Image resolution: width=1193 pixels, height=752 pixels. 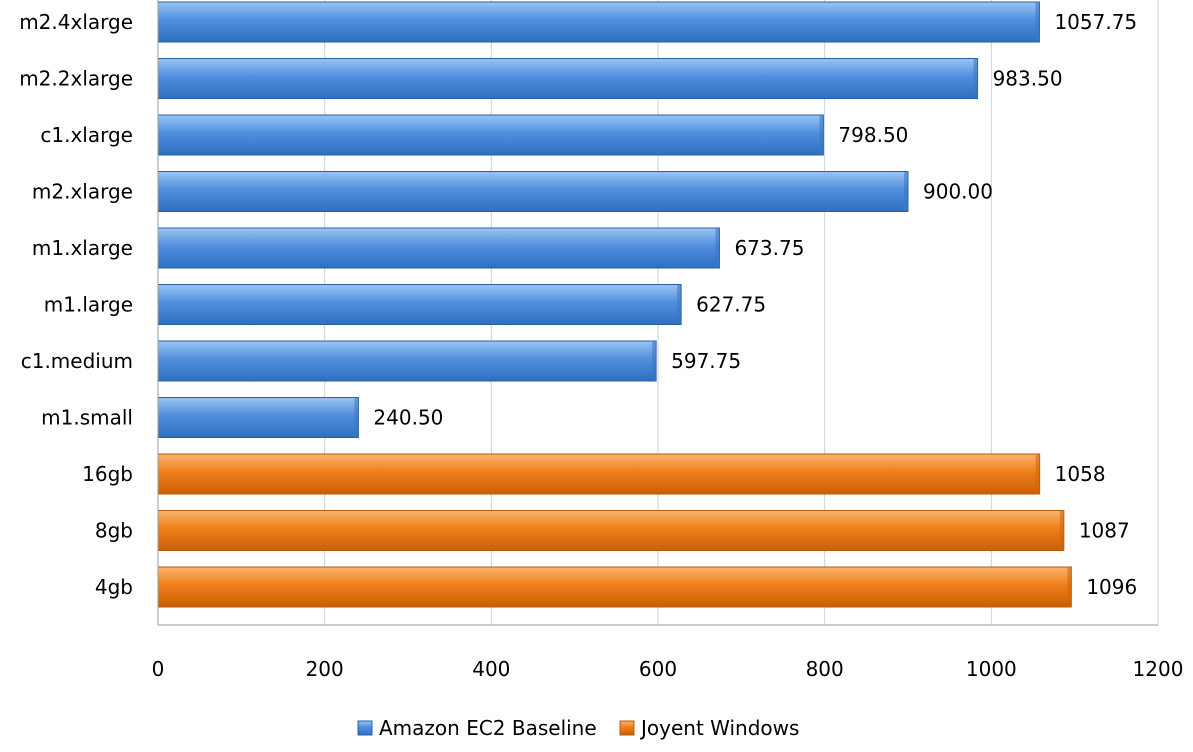 What do you see at coordinates (1037, 474) in the screenshot?
I see `bar-end-16gb` at bounding box center [1037, 474].